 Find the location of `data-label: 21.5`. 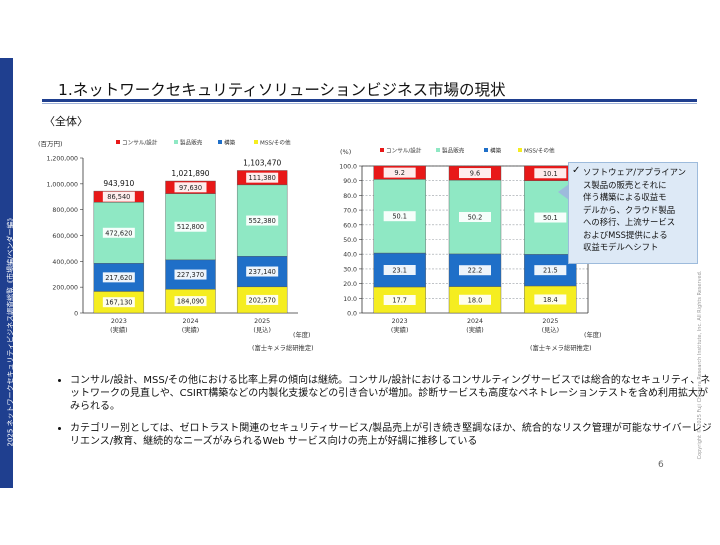

data-label: 21.5 is located at coordinates (550, 271).